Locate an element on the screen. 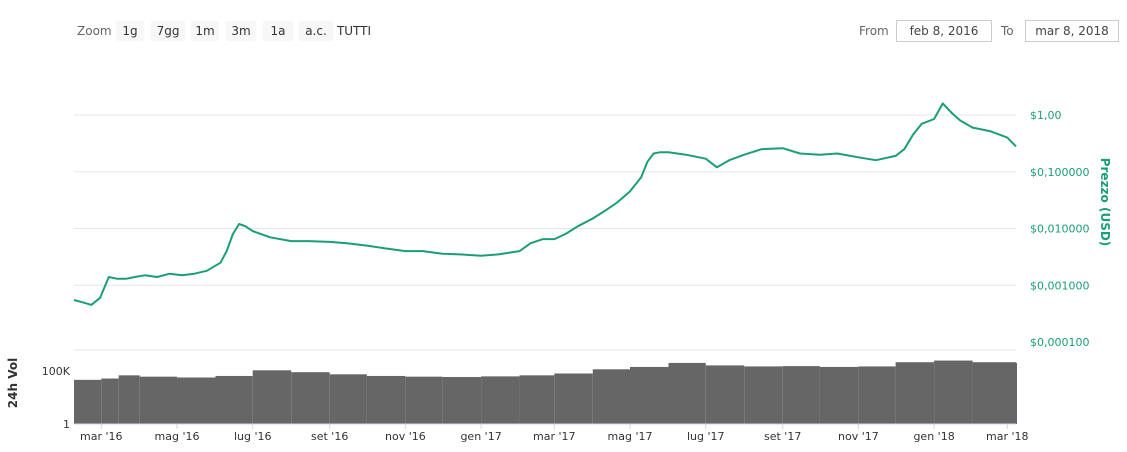 This screenshot has width=1127, height=452. price-tick-label: $0,100000 is located at coordinates (1060, 172).